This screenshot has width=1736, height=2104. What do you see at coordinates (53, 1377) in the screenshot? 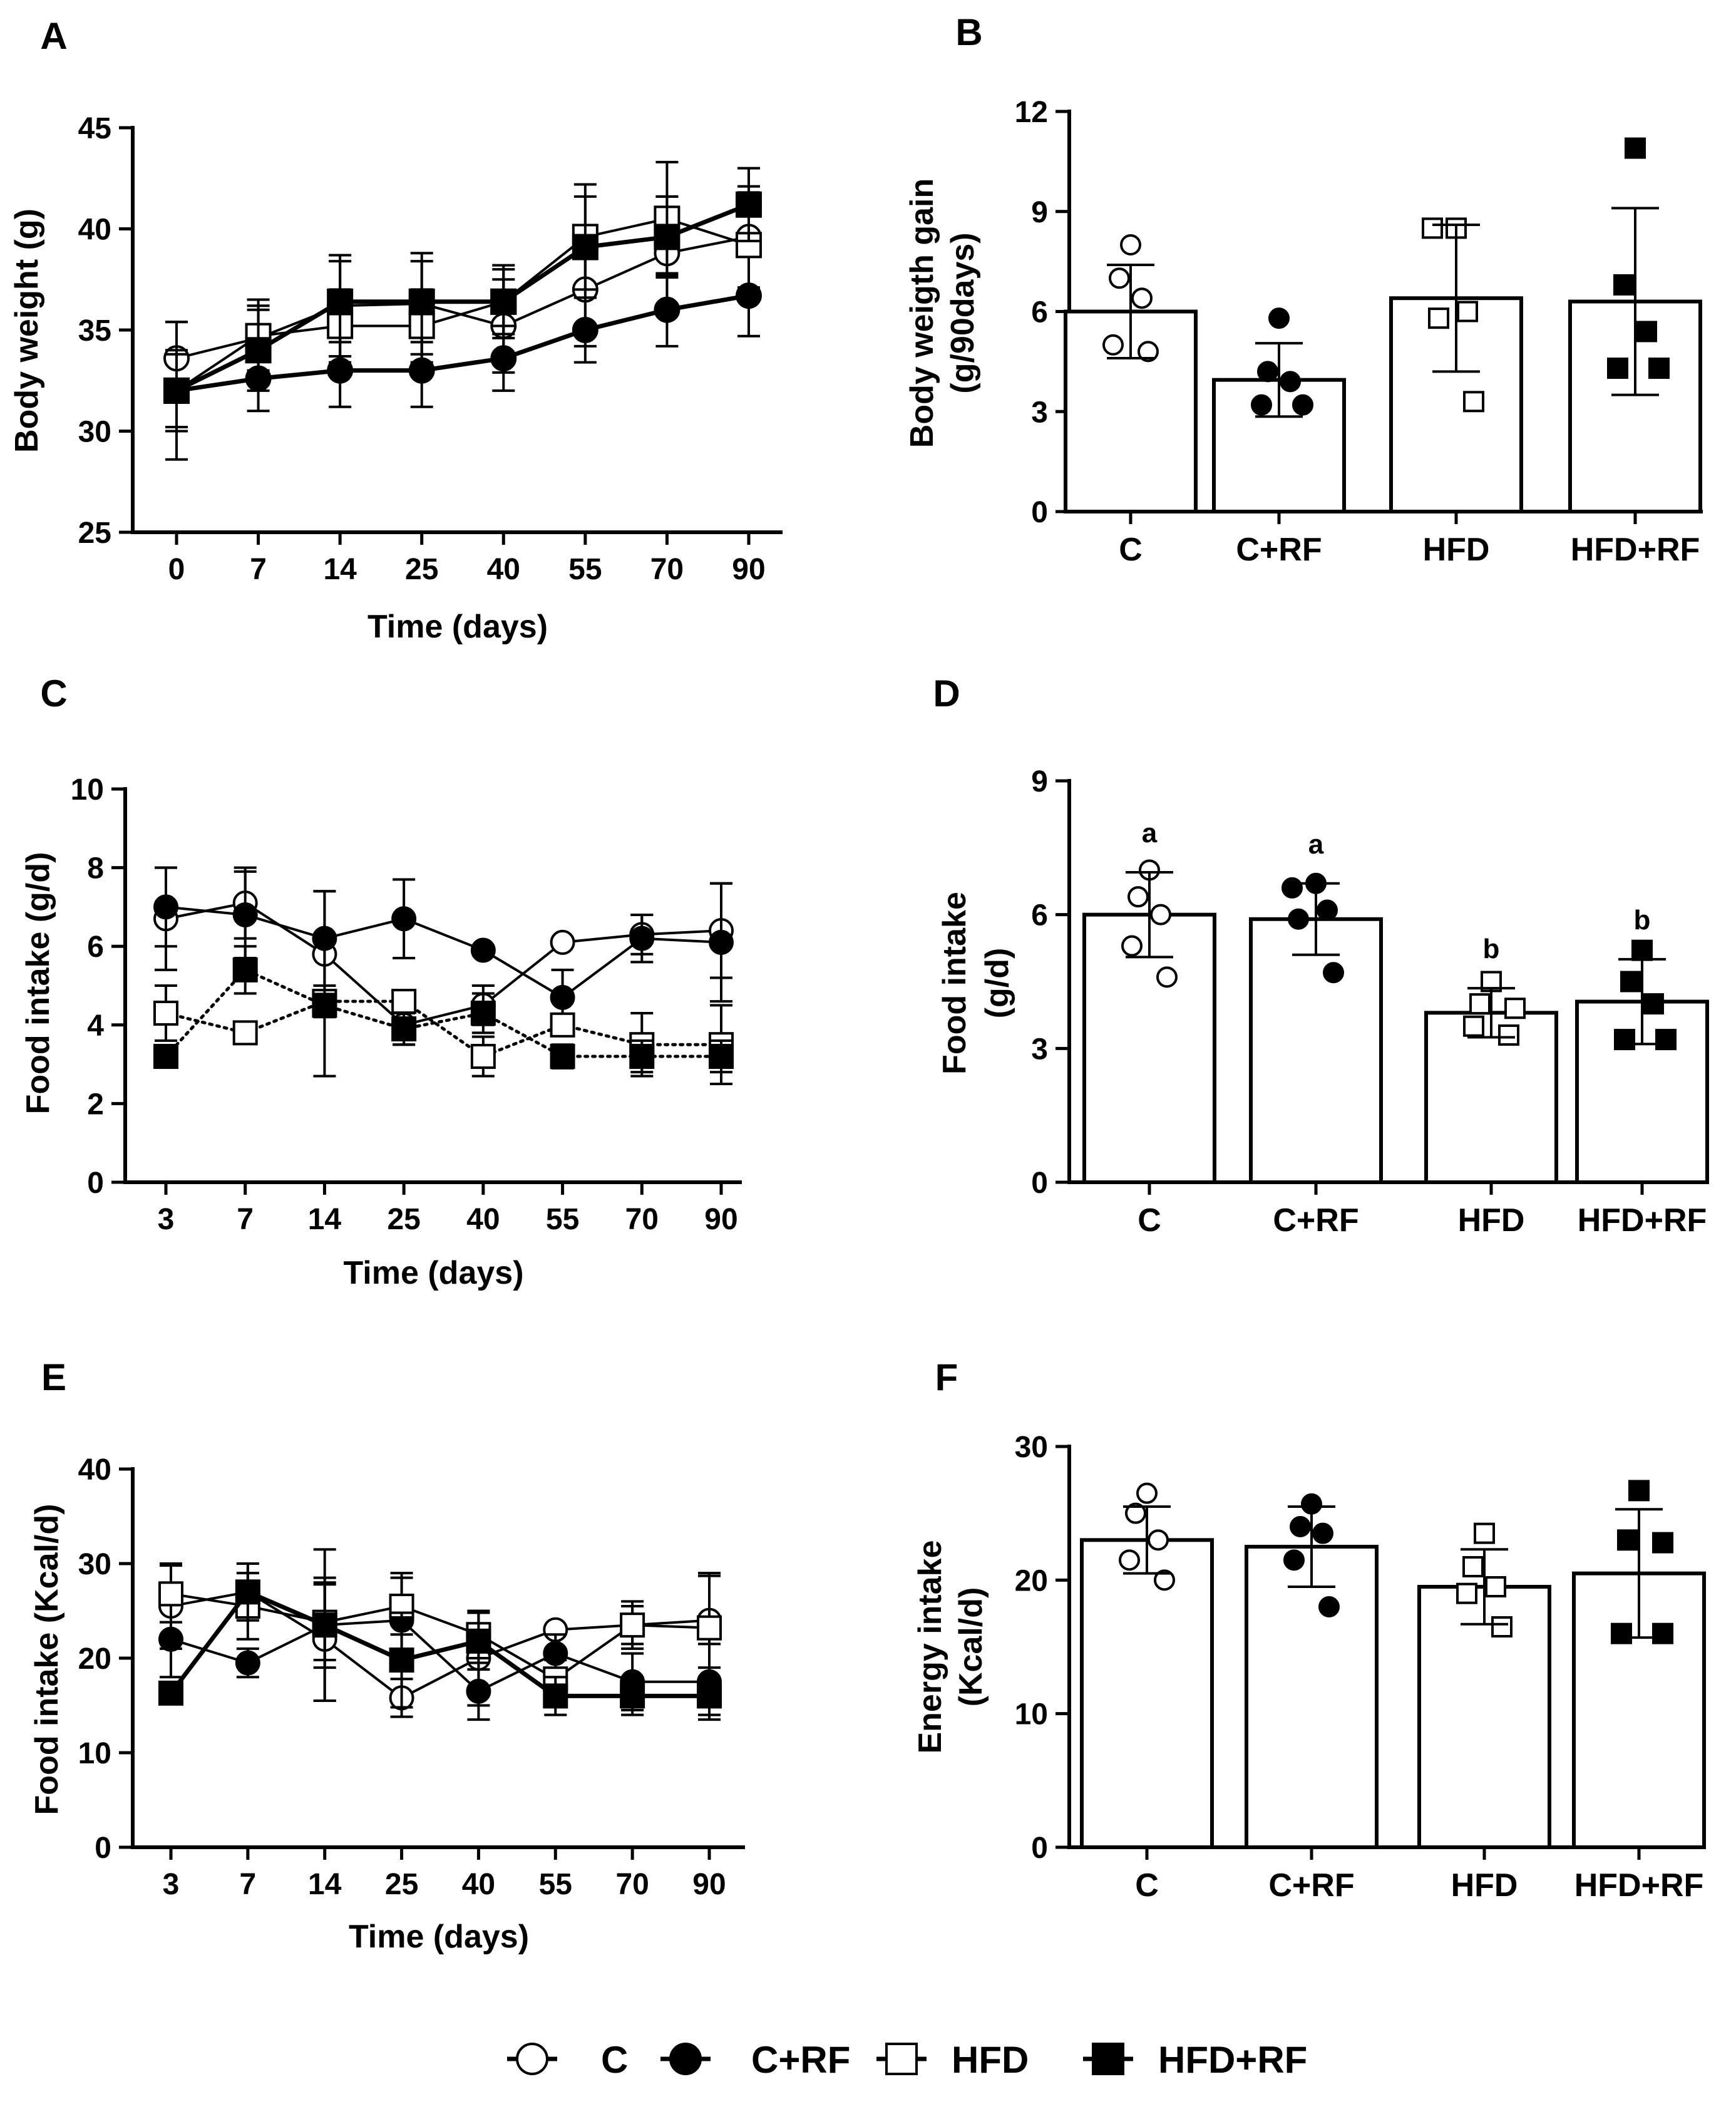
I see `panel-label: E` at bounding box center [53, 1377].